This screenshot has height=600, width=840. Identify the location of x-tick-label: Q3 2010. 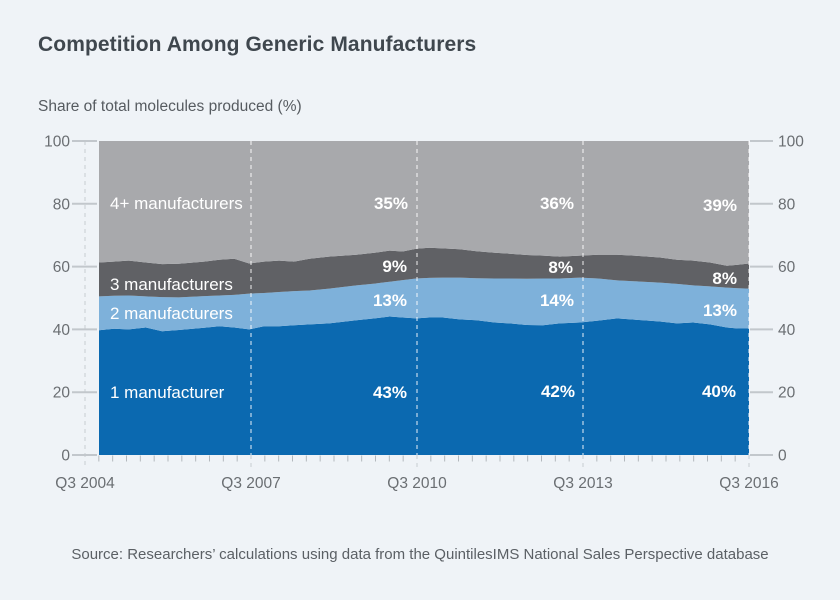
(417, 483).